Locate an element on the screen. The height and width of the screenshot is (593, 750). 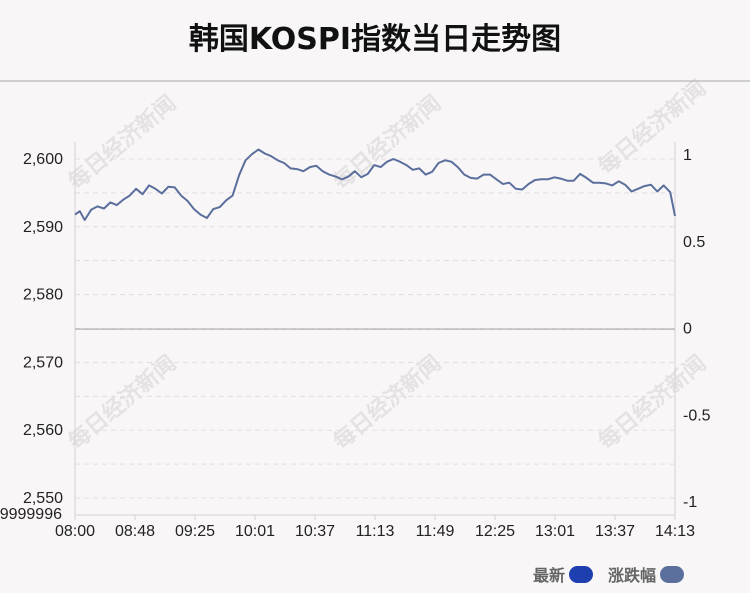
y-left-tick-label: 2,570 is located at coordinates (43, 362).